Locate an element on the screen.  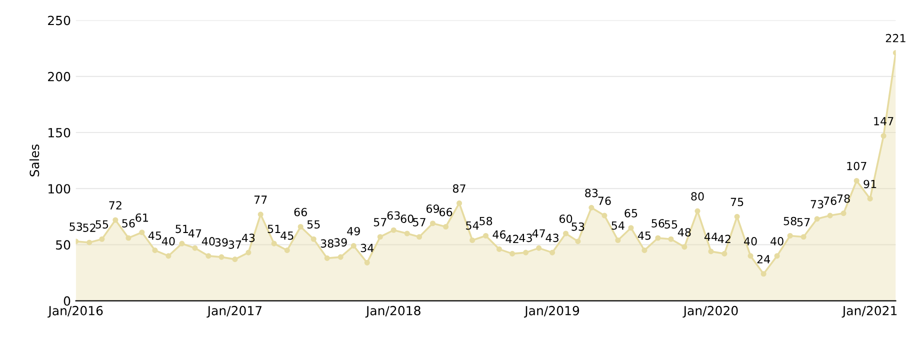
data-label: 38 is located at coordinates (327, 243).